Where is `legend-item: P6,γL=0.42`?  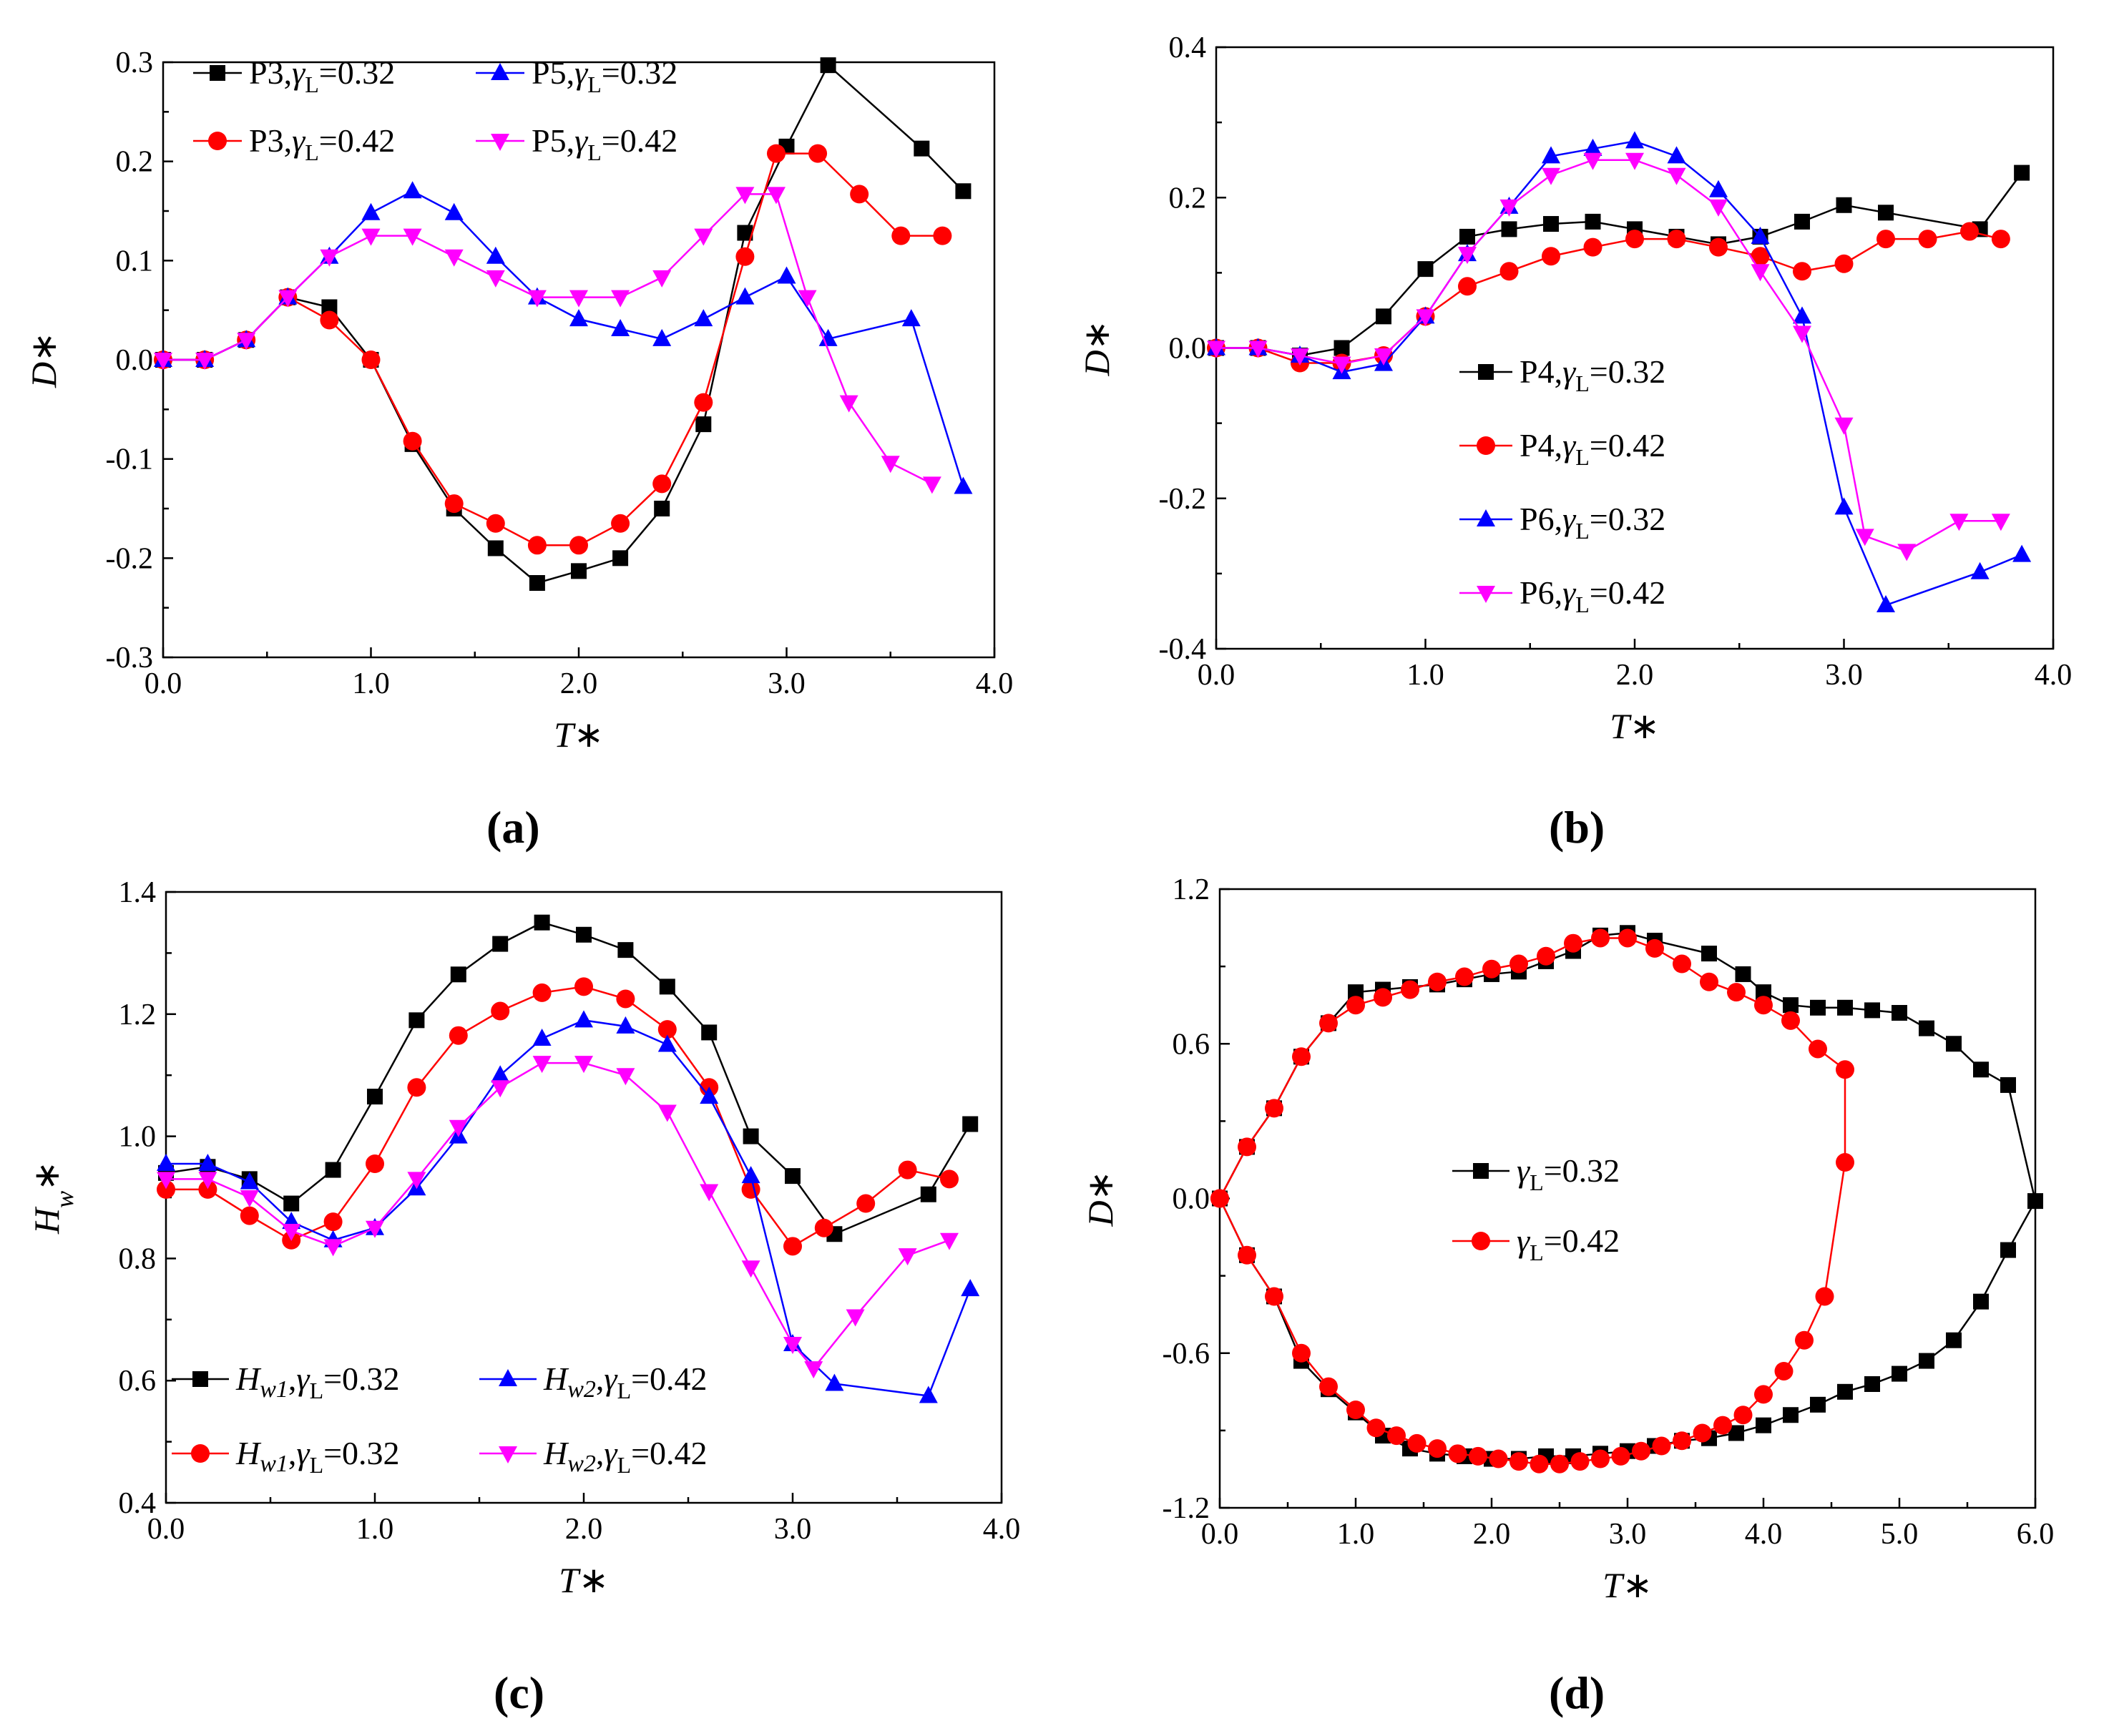
legend-item: P6,γL=0.42 is located at coordinates (1562, 595).